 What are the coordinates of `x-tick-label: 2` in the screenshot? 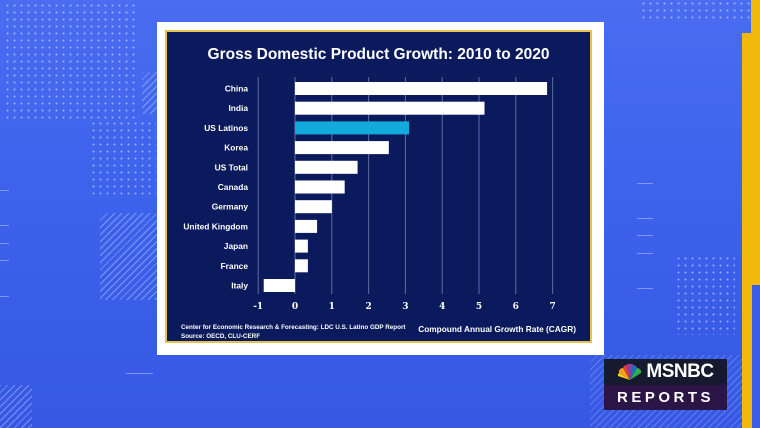 It's located at (368, 307).